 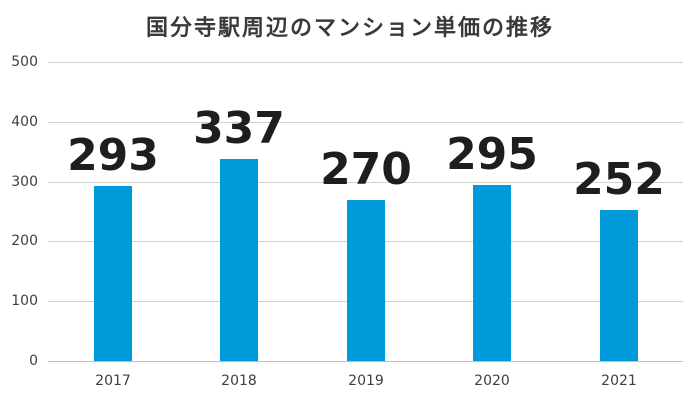 What do you see at coordinates (239, 260) in the screenshot?
I see `bar-2018` at bounding box center [239, 260].